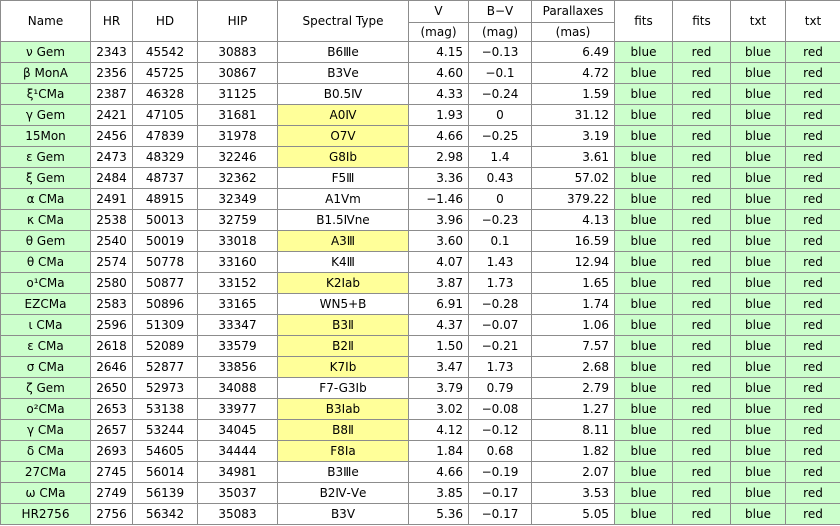  I want to click on cell-hr: 2473, so click(111, 157).